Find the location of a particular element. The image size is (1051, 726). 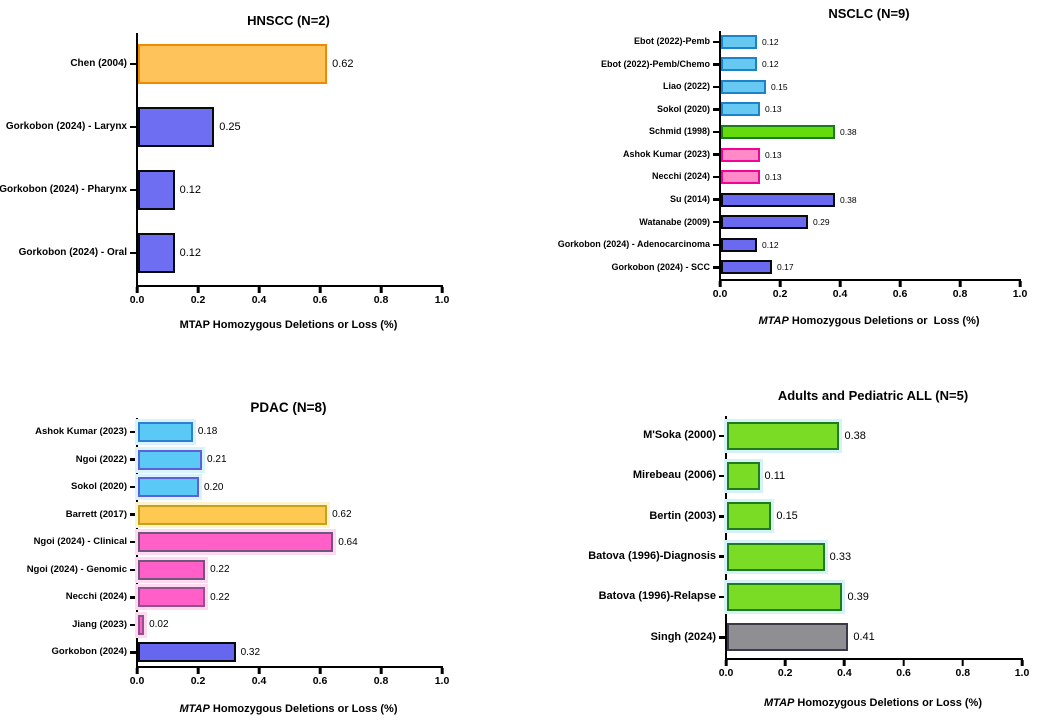

x-tick: 0.8 is located at coordinates (381, 296).